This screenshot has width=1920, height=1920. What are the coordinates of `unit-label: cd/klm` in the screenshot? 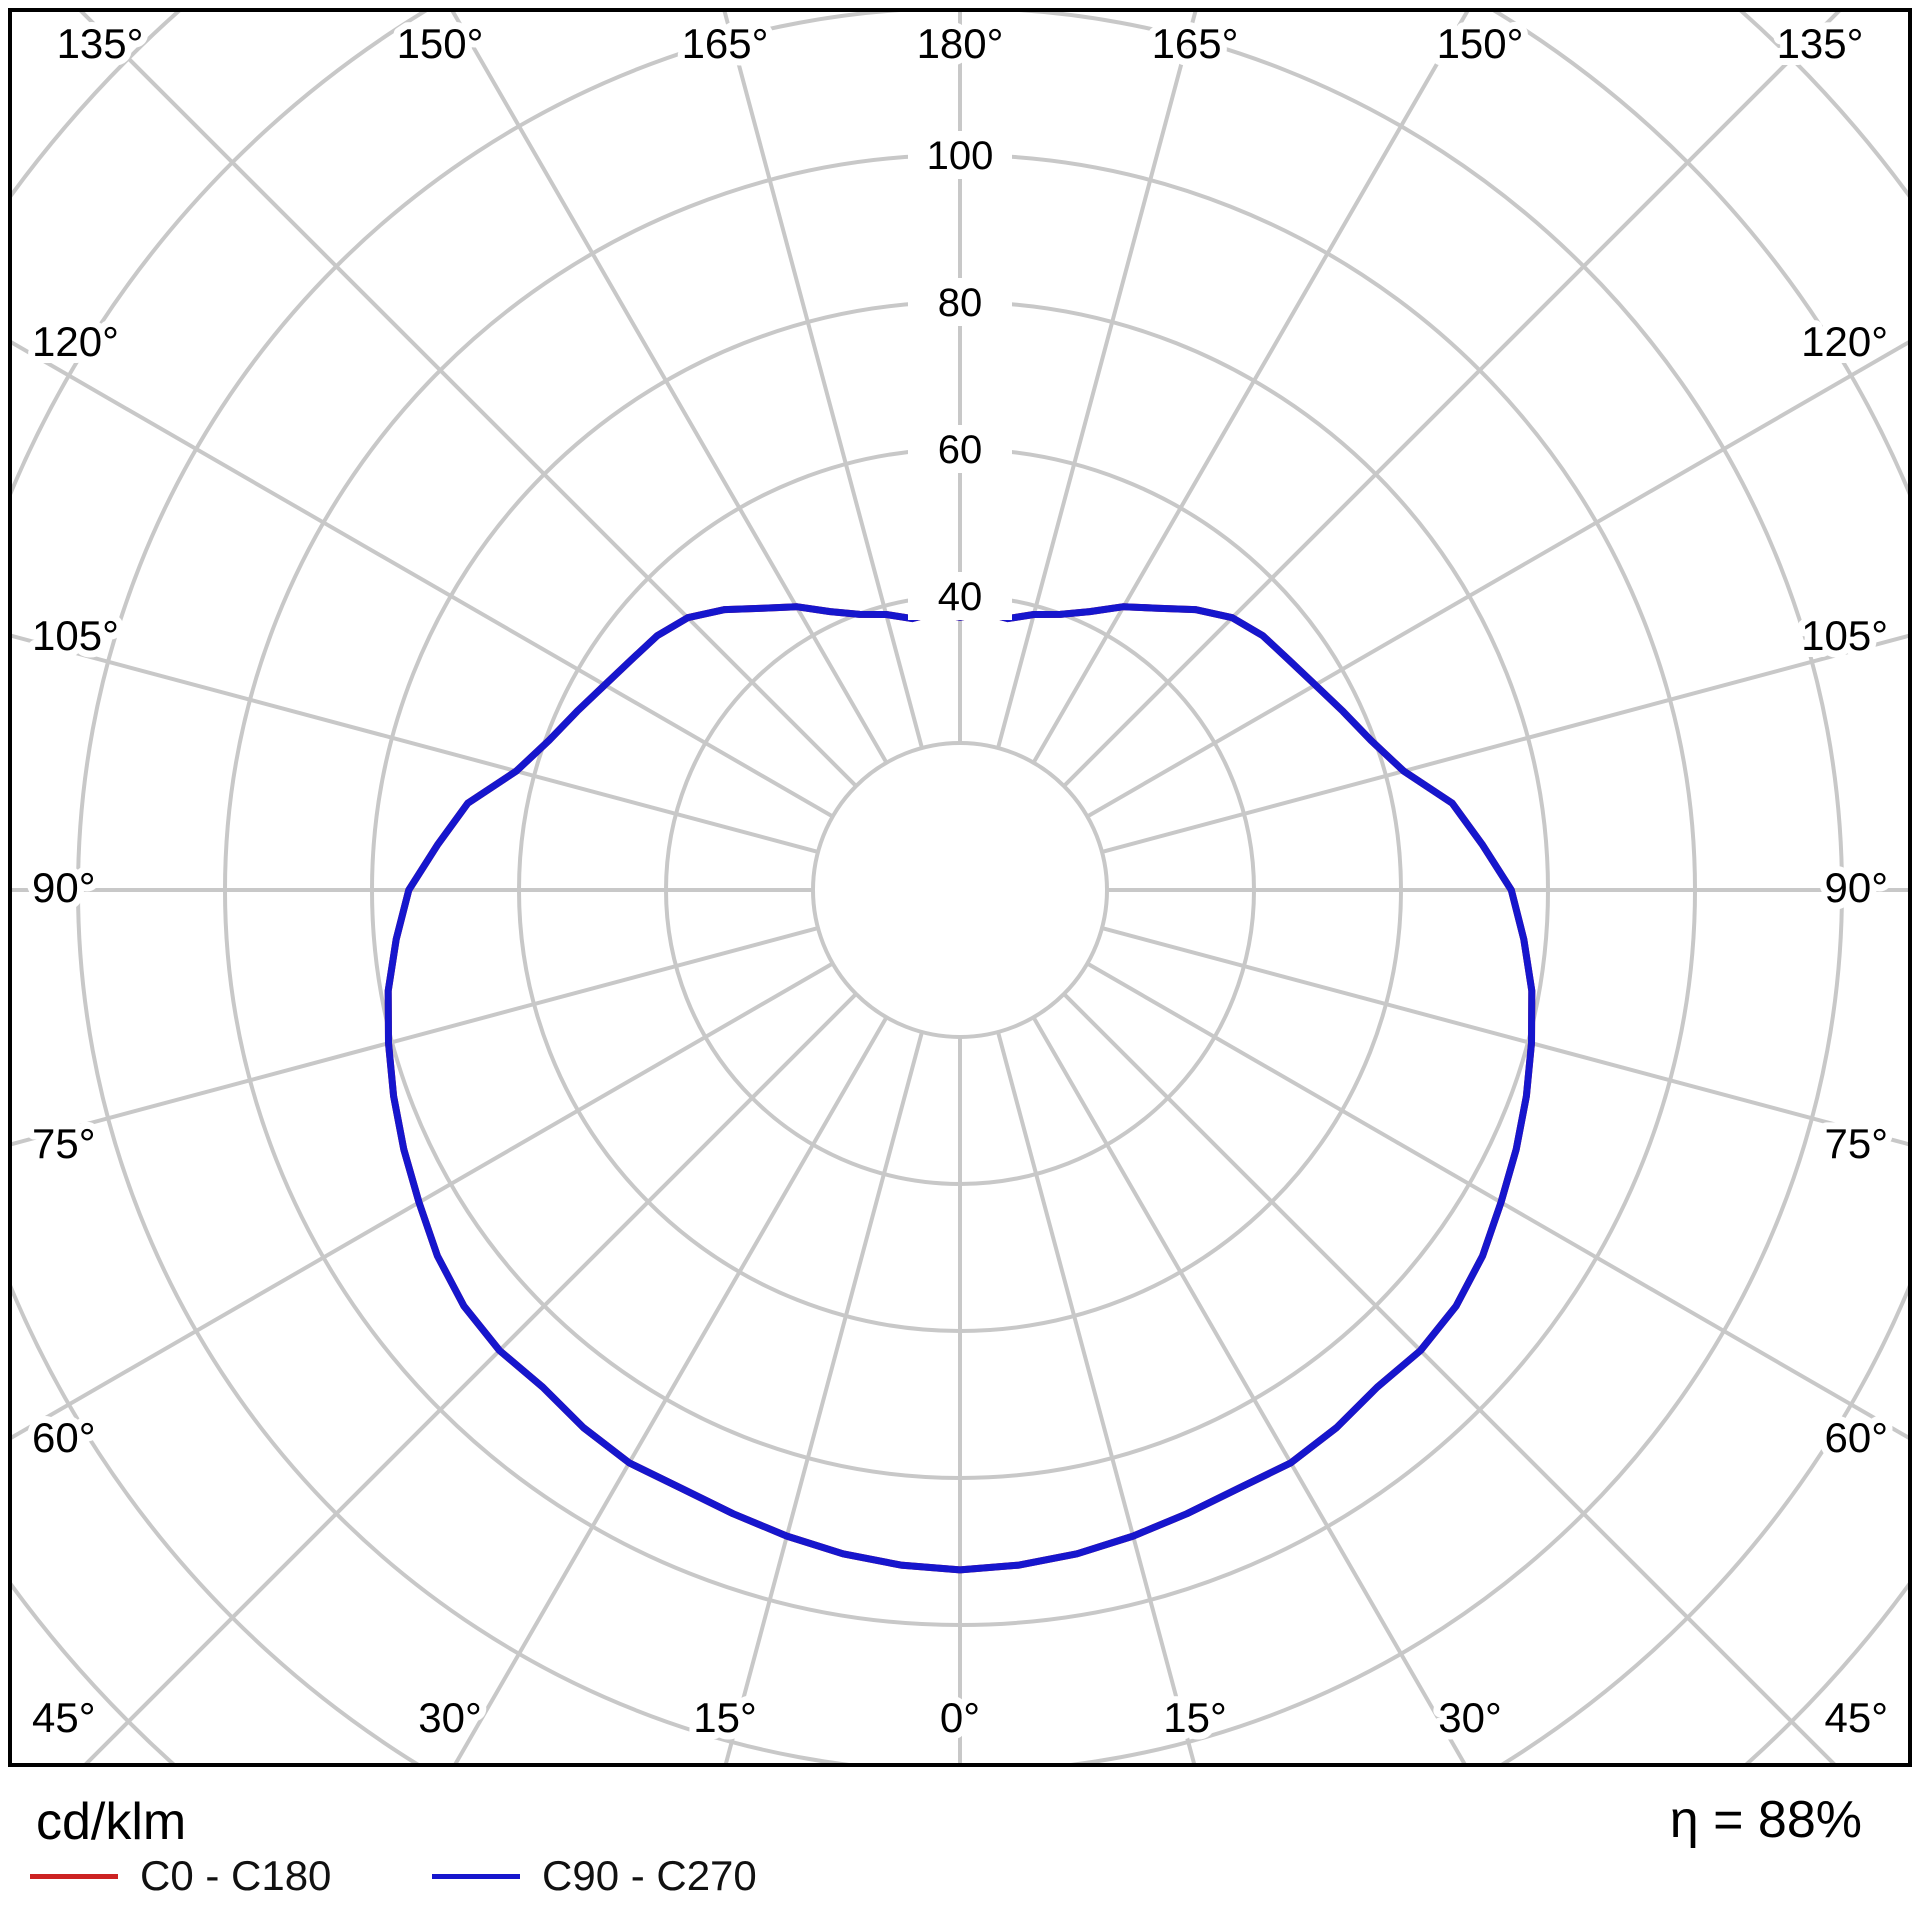 It's located at (111, 1822).